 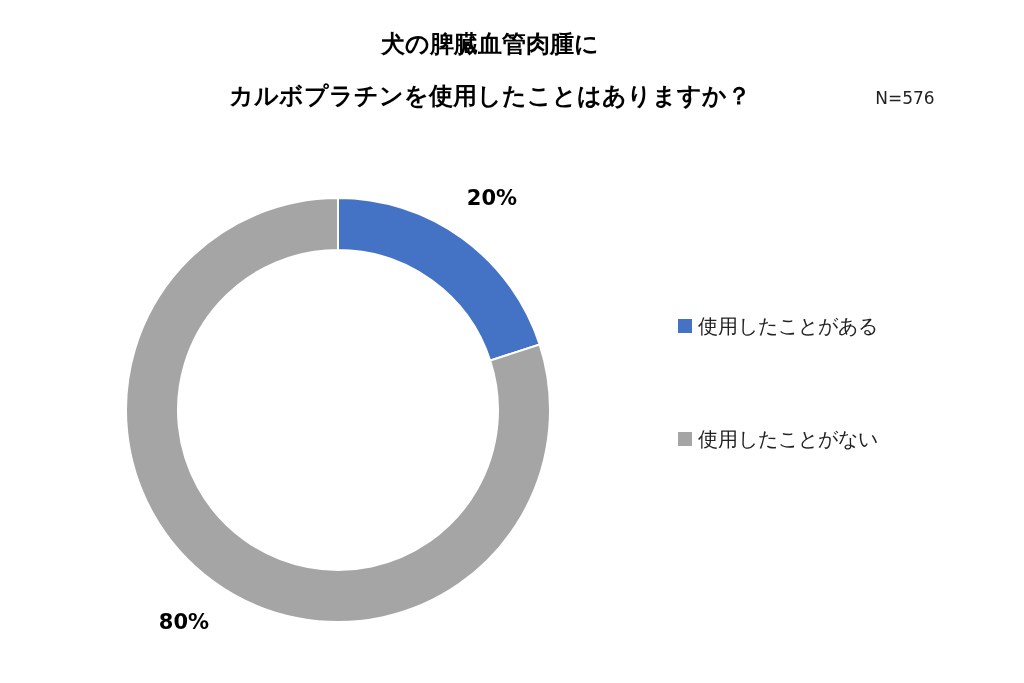 I want to click on legend-label: 使用したことがある, so click(x=788, y=326).